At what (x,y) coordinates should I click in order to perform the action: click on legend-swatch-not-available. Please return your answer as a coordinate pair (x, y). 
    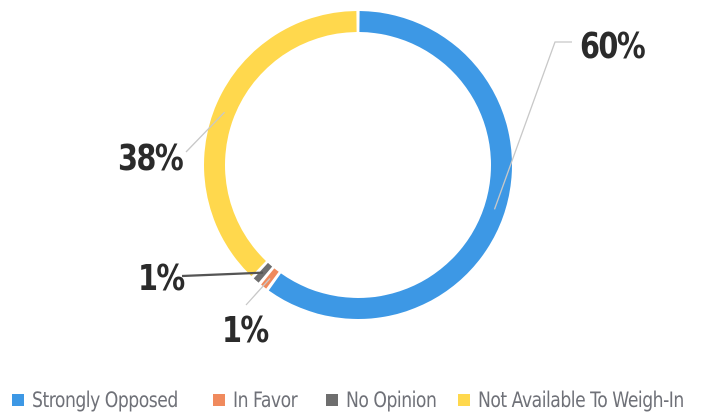
    Looking at the image, I should click on (464, 400).